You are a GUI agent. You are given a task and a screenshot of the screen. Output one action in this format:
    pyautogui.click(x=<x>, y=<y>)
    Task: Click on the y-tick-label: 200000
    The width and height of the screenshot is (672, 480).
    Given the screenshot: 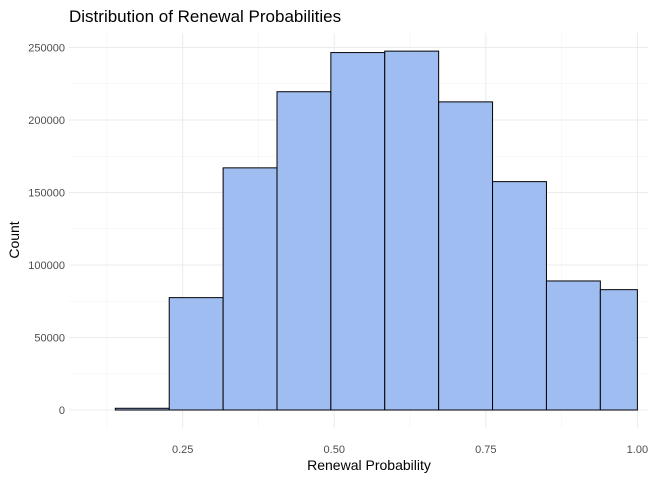 What is the action you would take?
    pyautogui.click(x=46, y=121)
    